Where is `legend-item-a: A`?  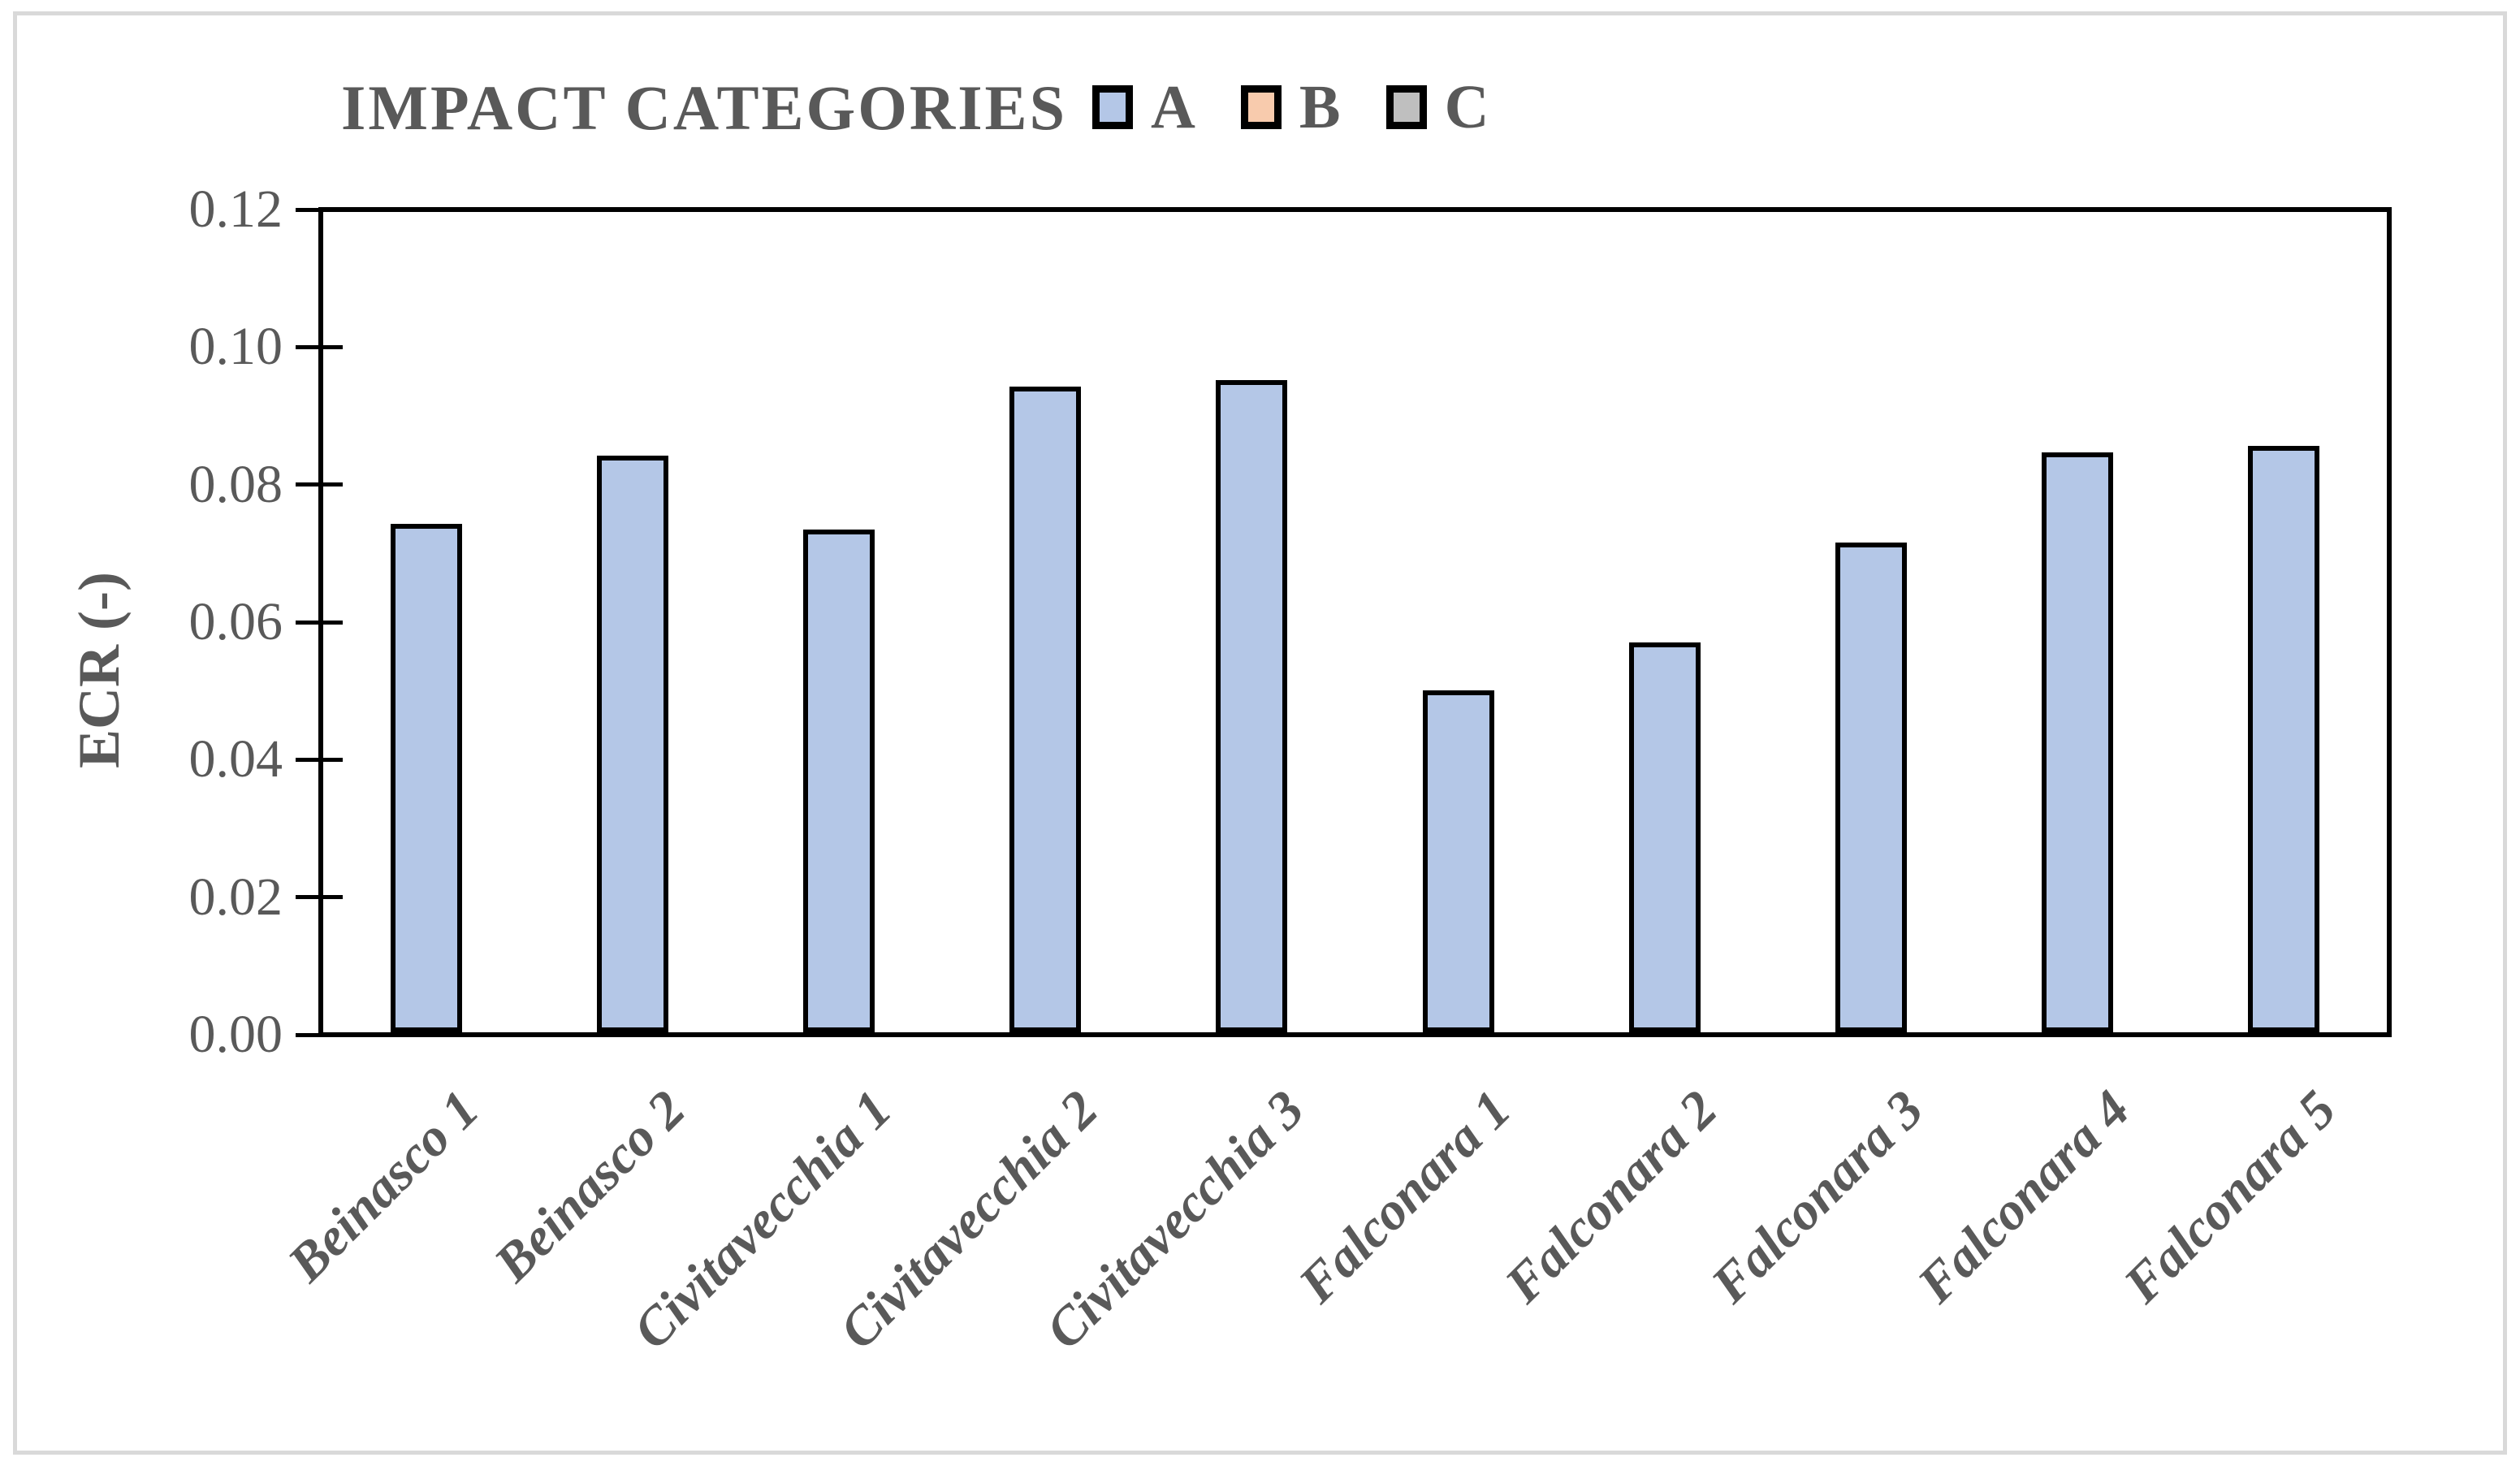 legend-item-a: A is located at coordinates (1143, 107).